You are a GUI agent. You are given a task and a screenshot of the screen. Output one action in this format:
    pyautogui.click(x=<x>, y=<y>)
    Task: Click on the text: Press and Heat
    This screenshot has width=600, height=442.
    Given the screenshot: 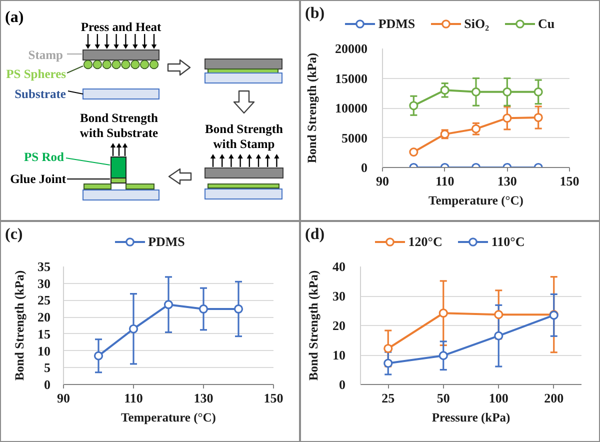 What is the action you would take?
    pyautogui.click(x=121, y=27)
    